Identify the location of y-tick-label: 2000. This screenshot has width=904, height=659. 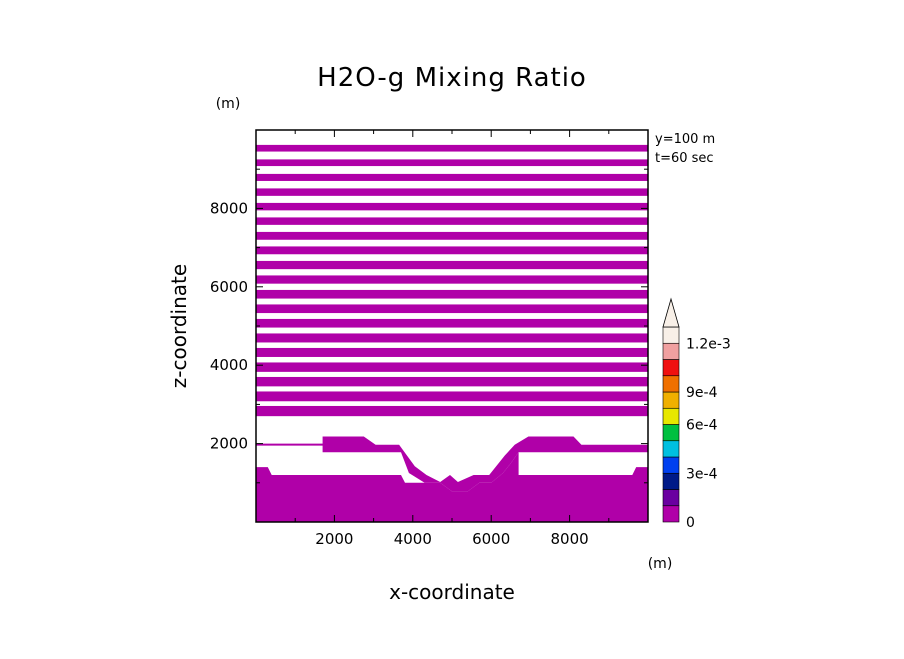
(229, 444).